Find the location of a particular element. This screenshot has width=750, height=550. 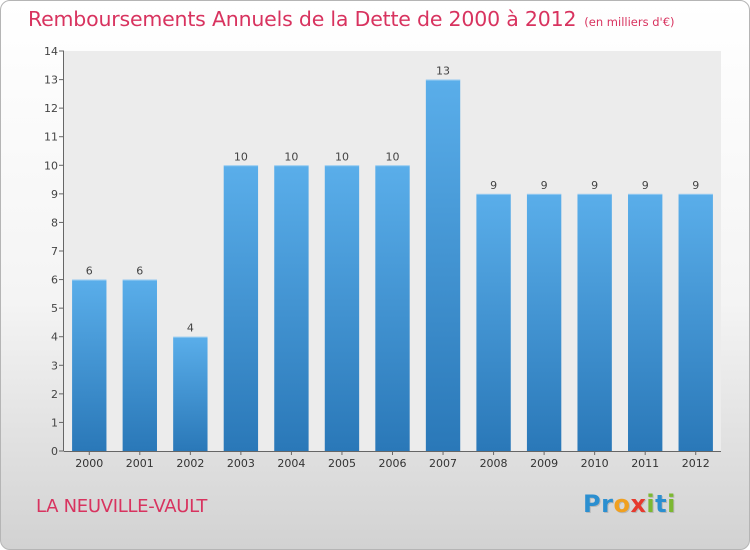

y-tick-label: 2 is located at coordinates (54, 394).